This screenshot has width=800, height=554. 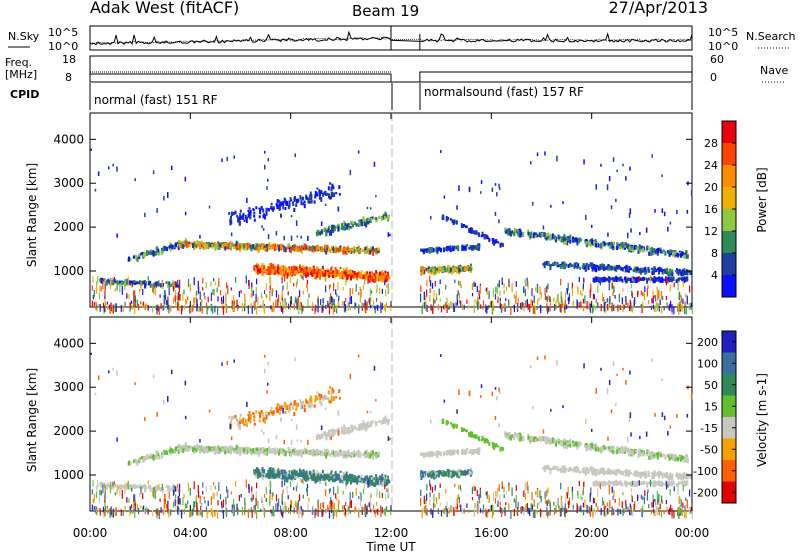 What do you see at coordinates (729, 154) in the screenshot?
I see `colorbar-swatch` at bounding box center [729, 154].